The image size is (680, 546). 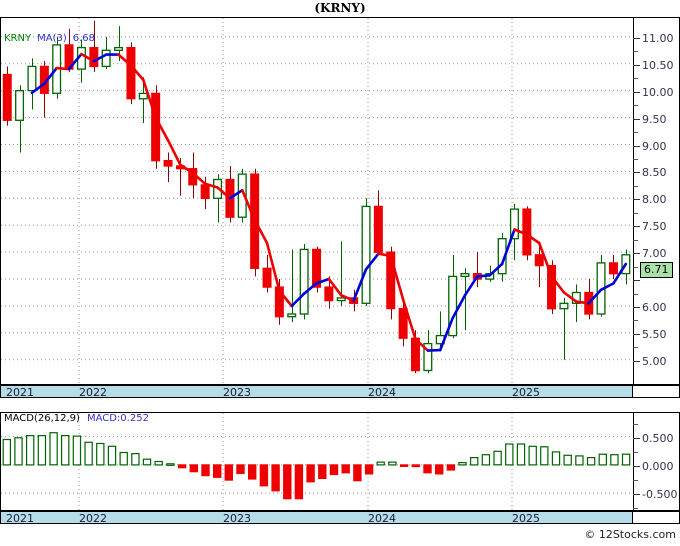 I want to click on price-tick-label: 7.50, so click(x=654, y=227).